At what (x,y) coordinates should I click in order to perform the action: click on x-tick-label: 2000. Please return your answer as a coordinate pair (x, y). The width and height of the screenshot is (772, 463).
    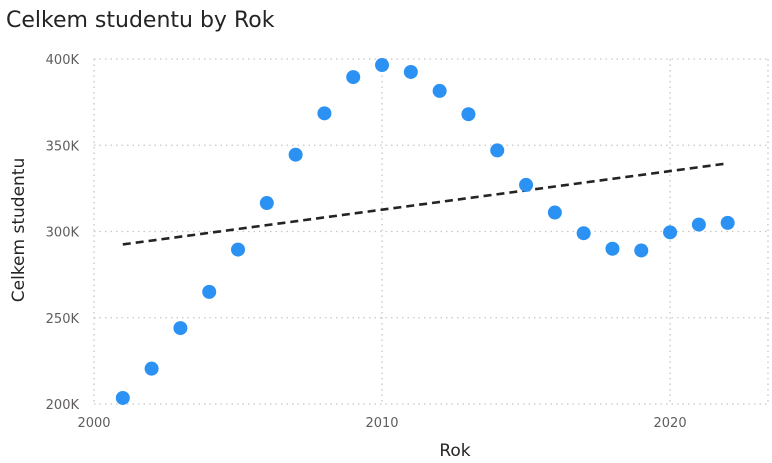
    Looking at the image, I should click on (93, 423).